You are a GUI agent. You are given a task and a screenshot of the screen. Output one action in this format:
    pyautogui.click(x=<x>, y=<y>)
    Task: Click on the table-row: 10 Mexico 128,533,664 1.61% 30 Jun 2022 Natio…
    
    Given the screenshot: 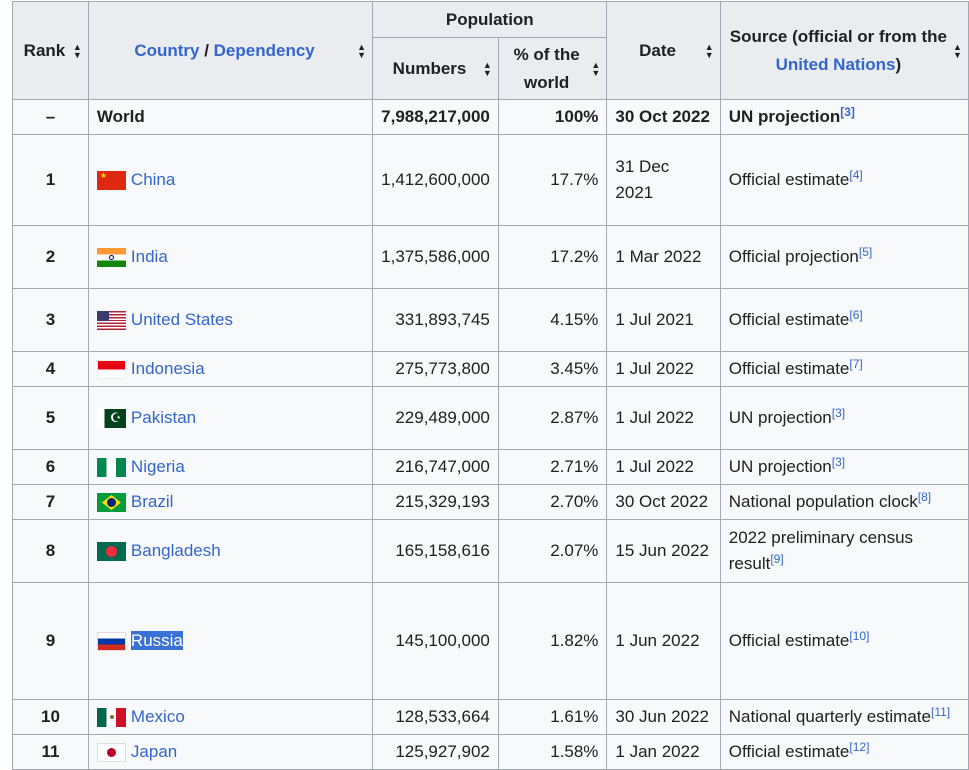 What is the action you would take?
    pyautogui.click(x=490, y=717)
    